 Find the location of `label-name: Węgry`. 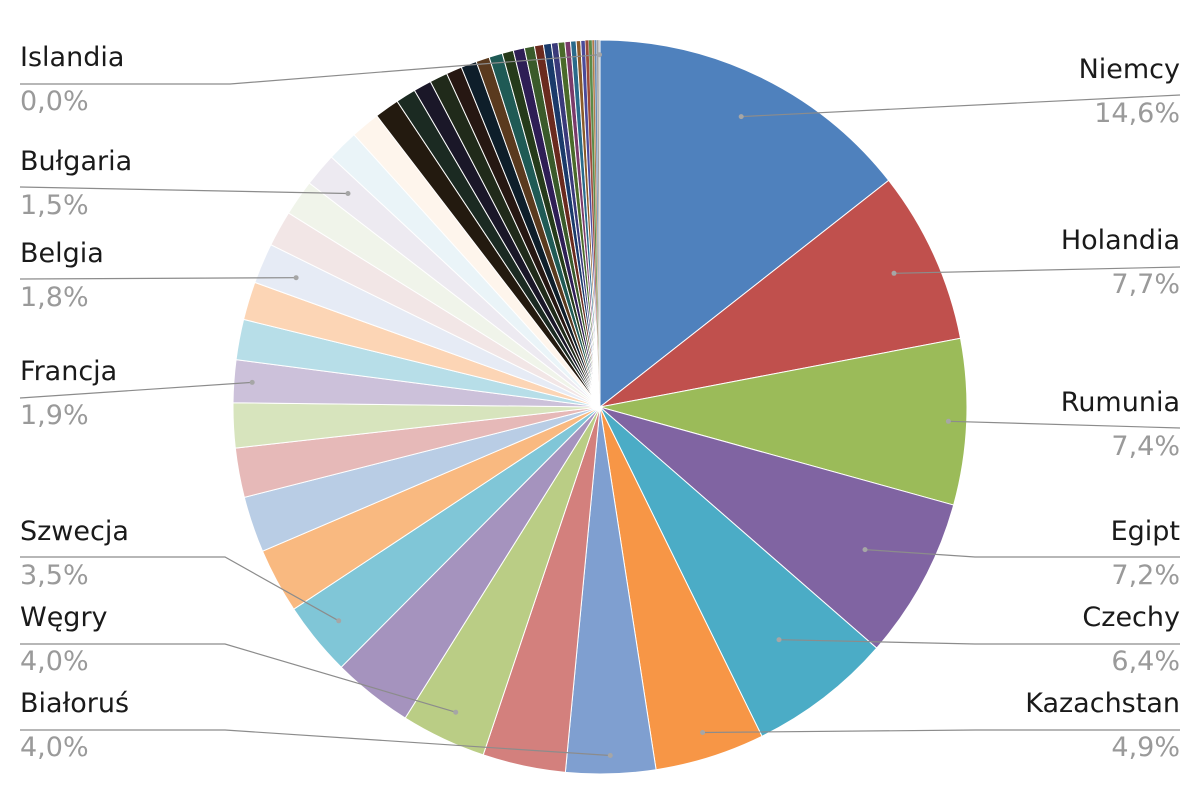

label-name: Węgry is located at coordinates (64, 617).